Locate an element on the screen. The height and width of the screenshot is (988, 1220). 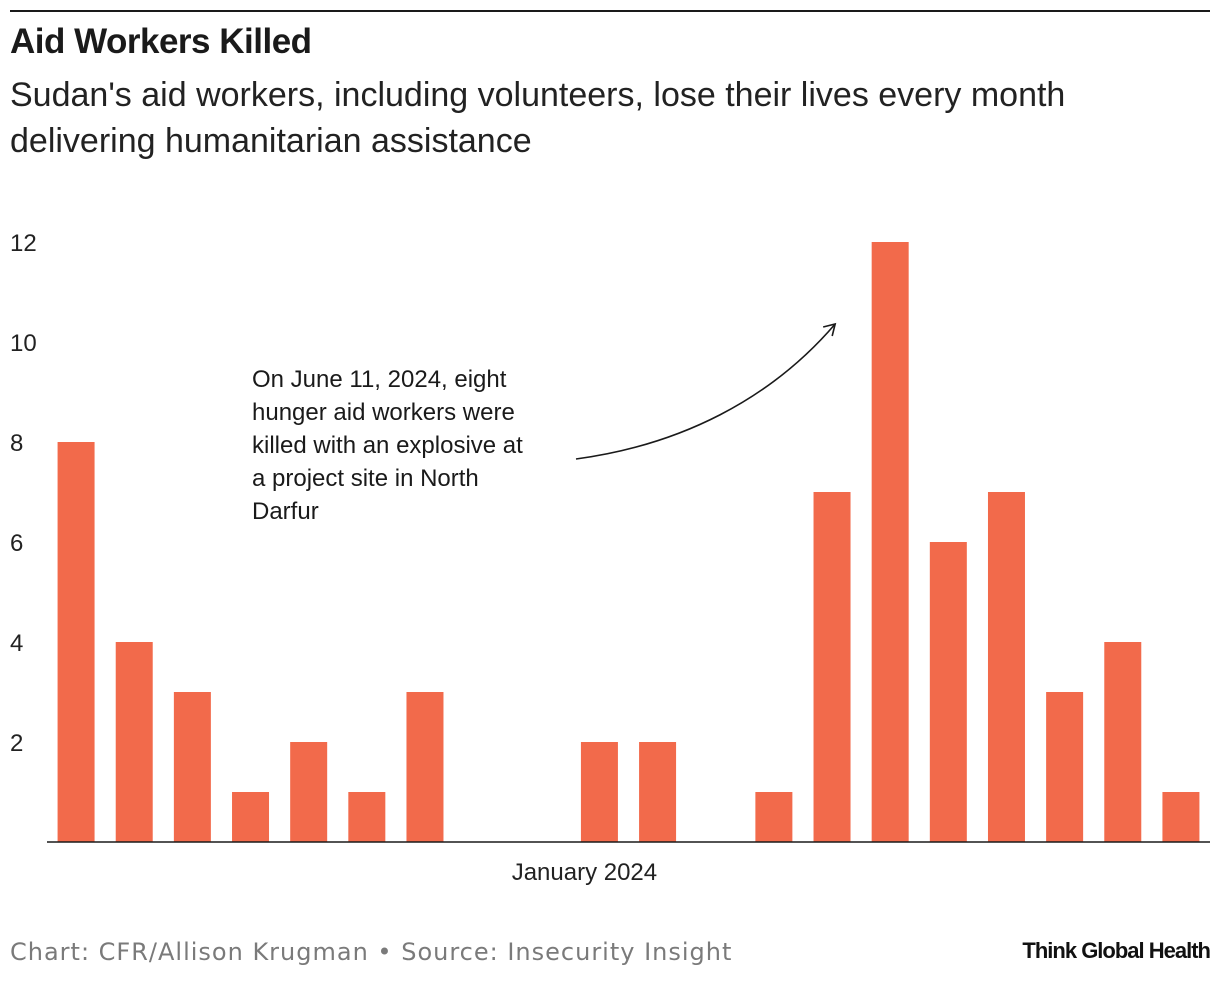
y-tick-label: 4 is located at coordinates (16, 643).